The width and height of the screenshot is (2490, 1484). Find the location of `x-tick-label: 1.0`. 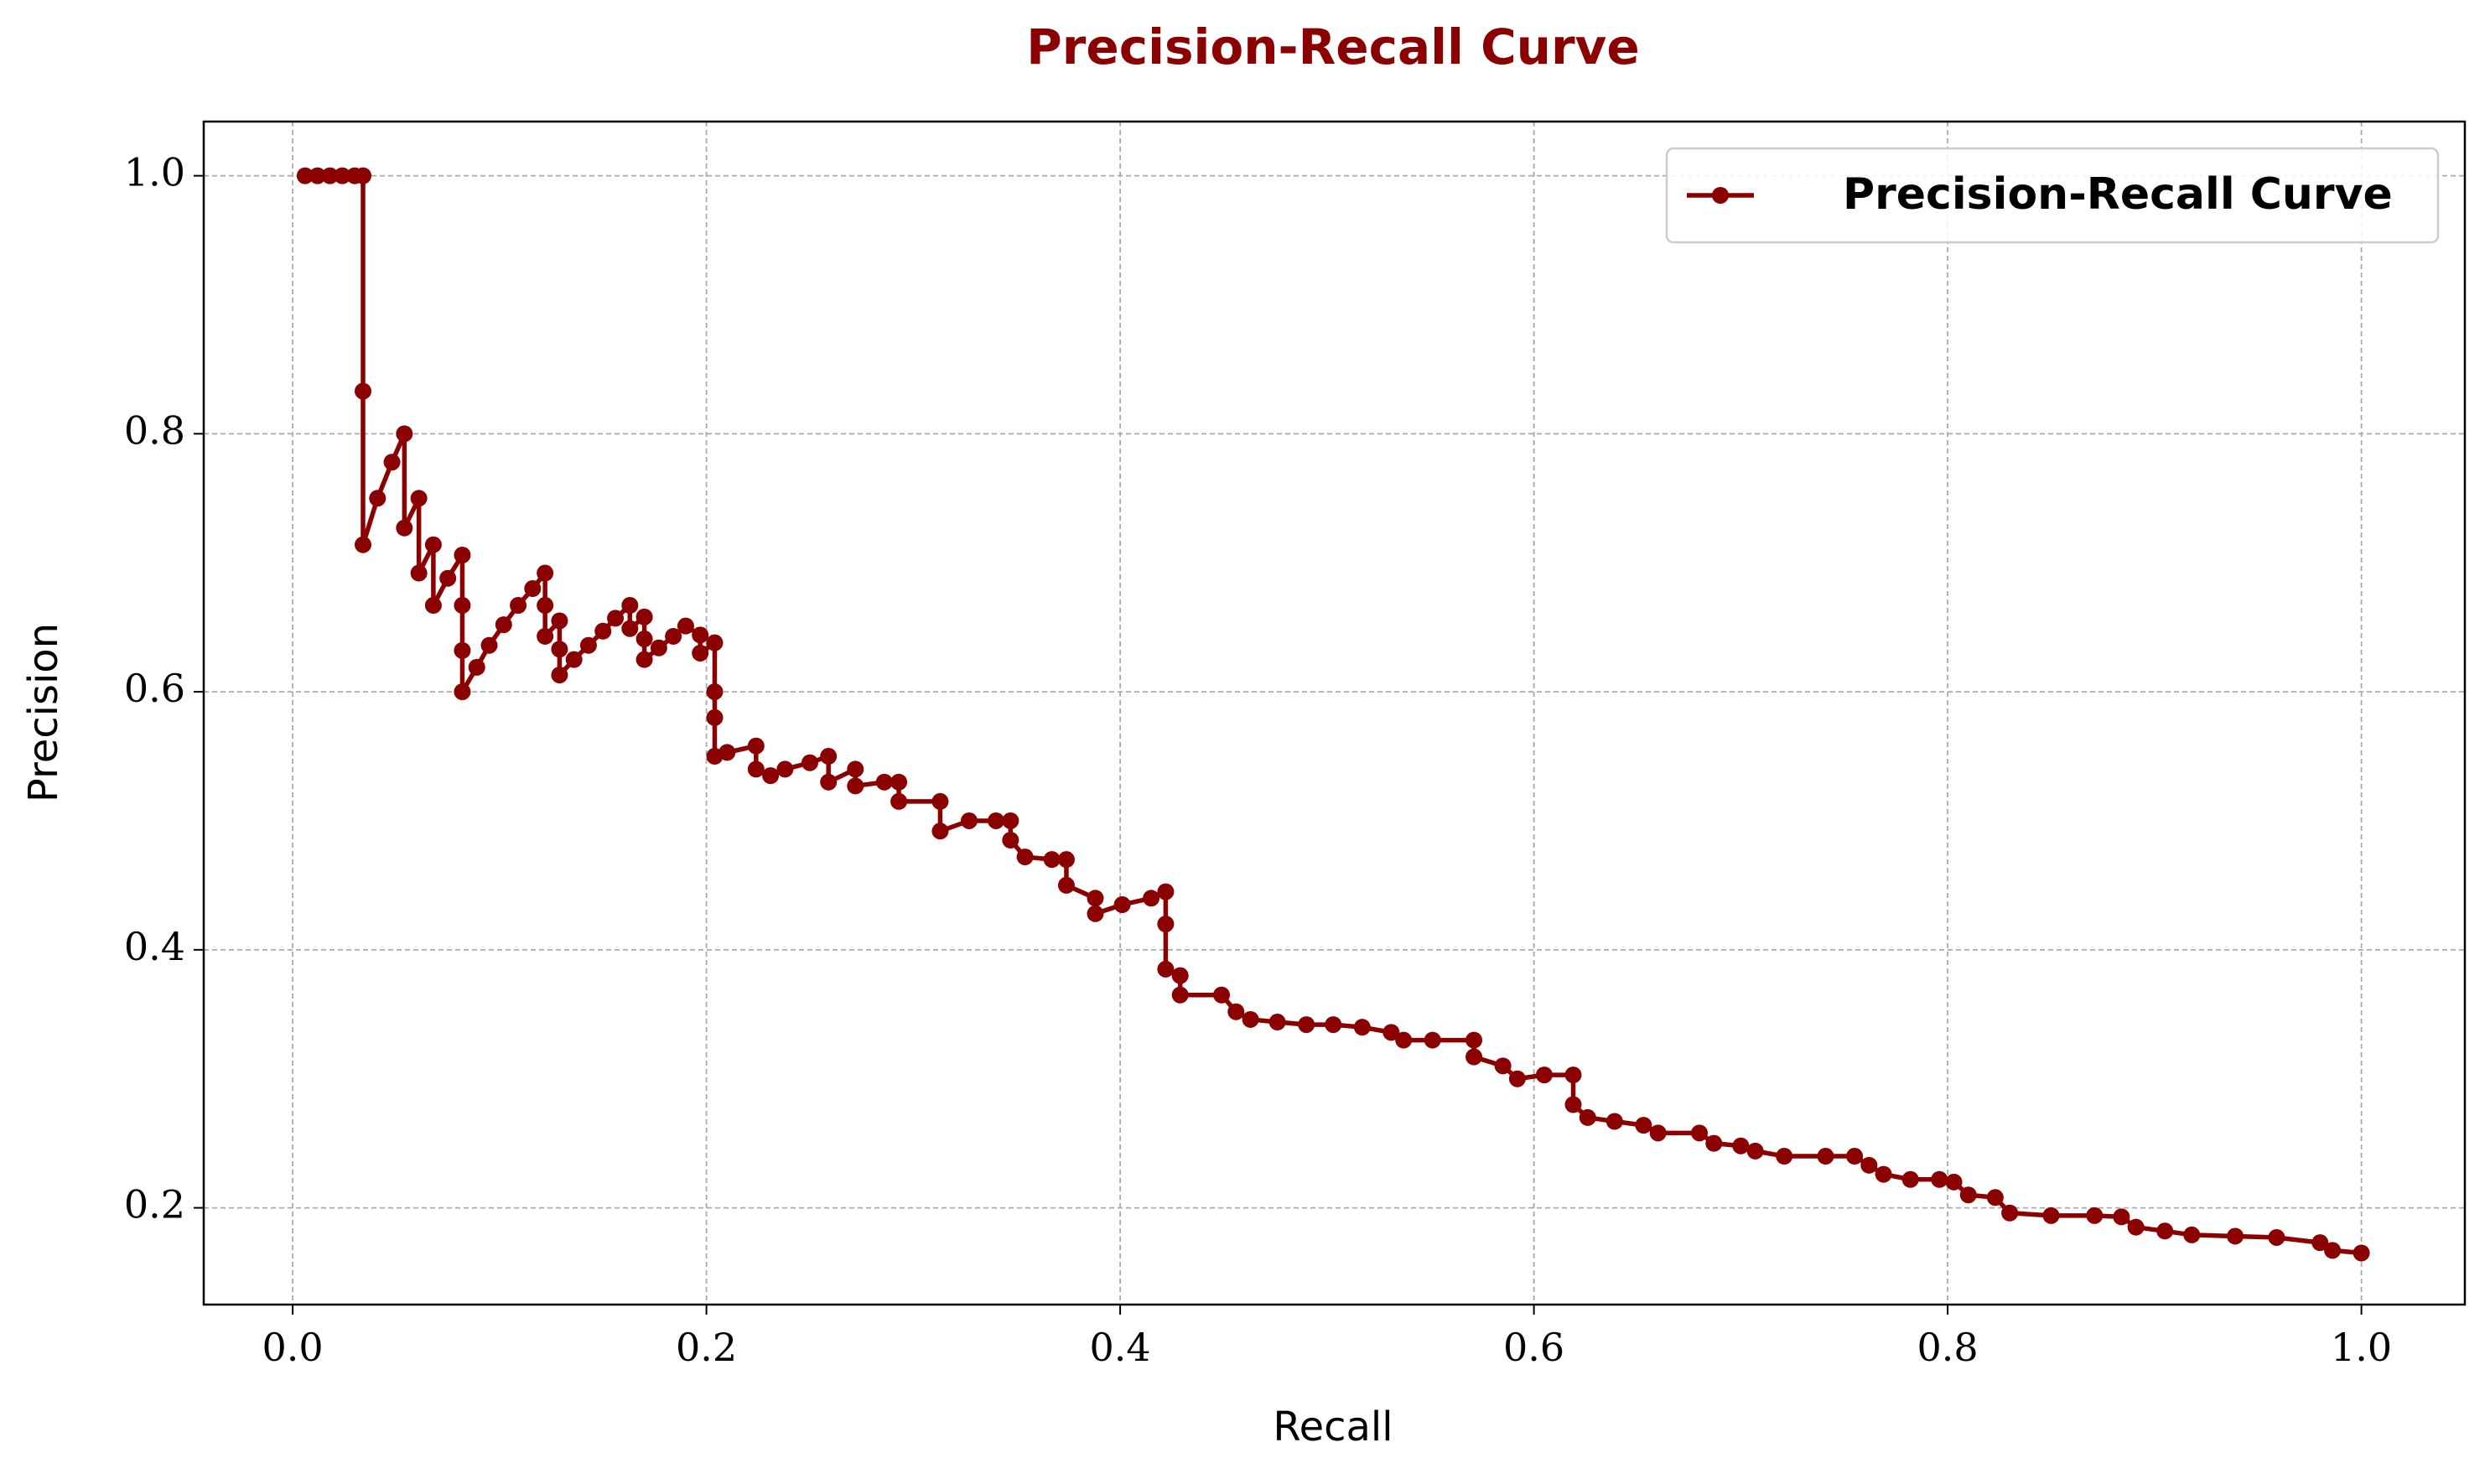

x-tick-label: 1.0 is located at coordinates (2361, 1347).